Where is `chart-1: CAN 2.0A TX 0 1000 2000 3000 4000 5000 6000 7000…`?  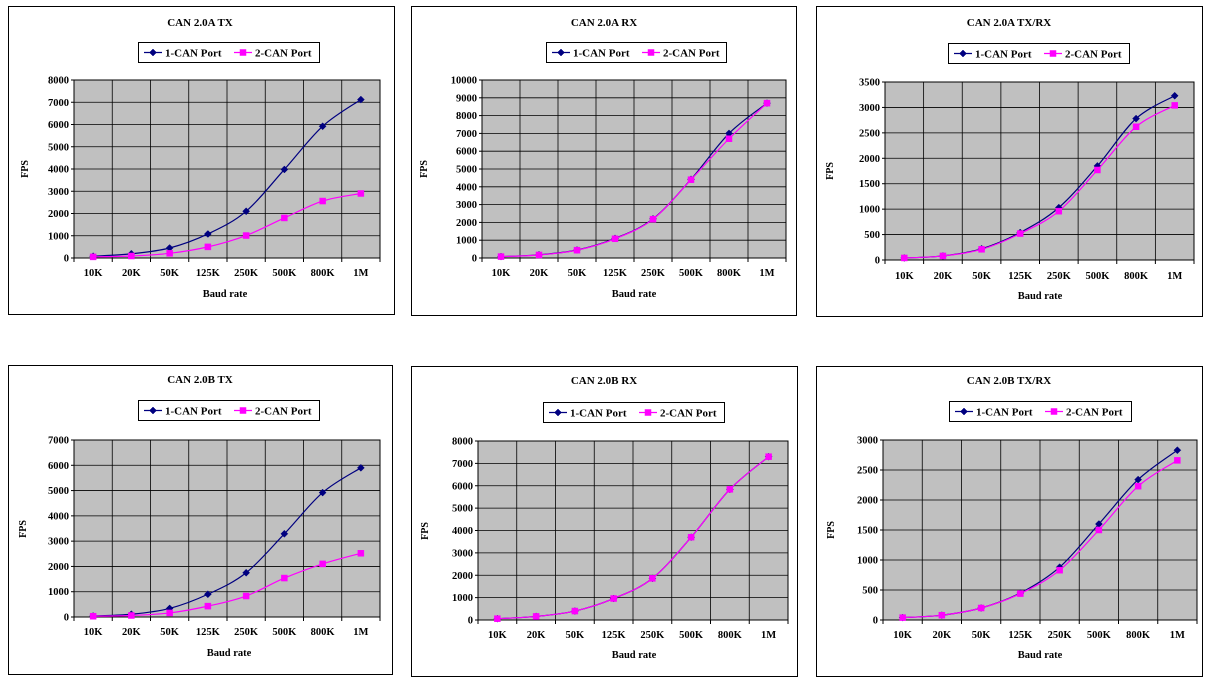 chart-1: CAN 2.0A TX 0 1000 2000 3000 4000 5000 6000 7000… is located at coordinates (201, 160).